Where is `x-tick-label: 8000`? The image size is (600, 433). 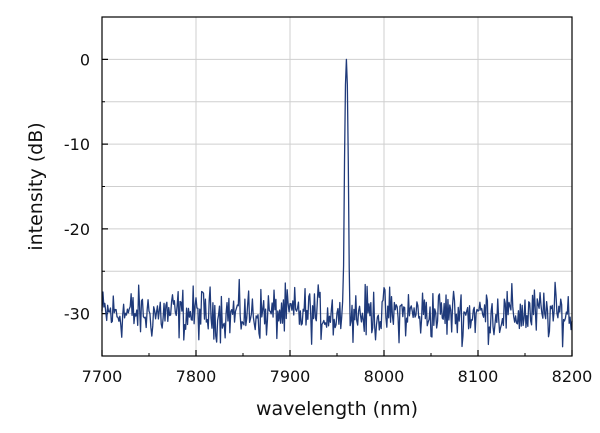 x-tick-label: 8000 is located at coordinates (384, 376).